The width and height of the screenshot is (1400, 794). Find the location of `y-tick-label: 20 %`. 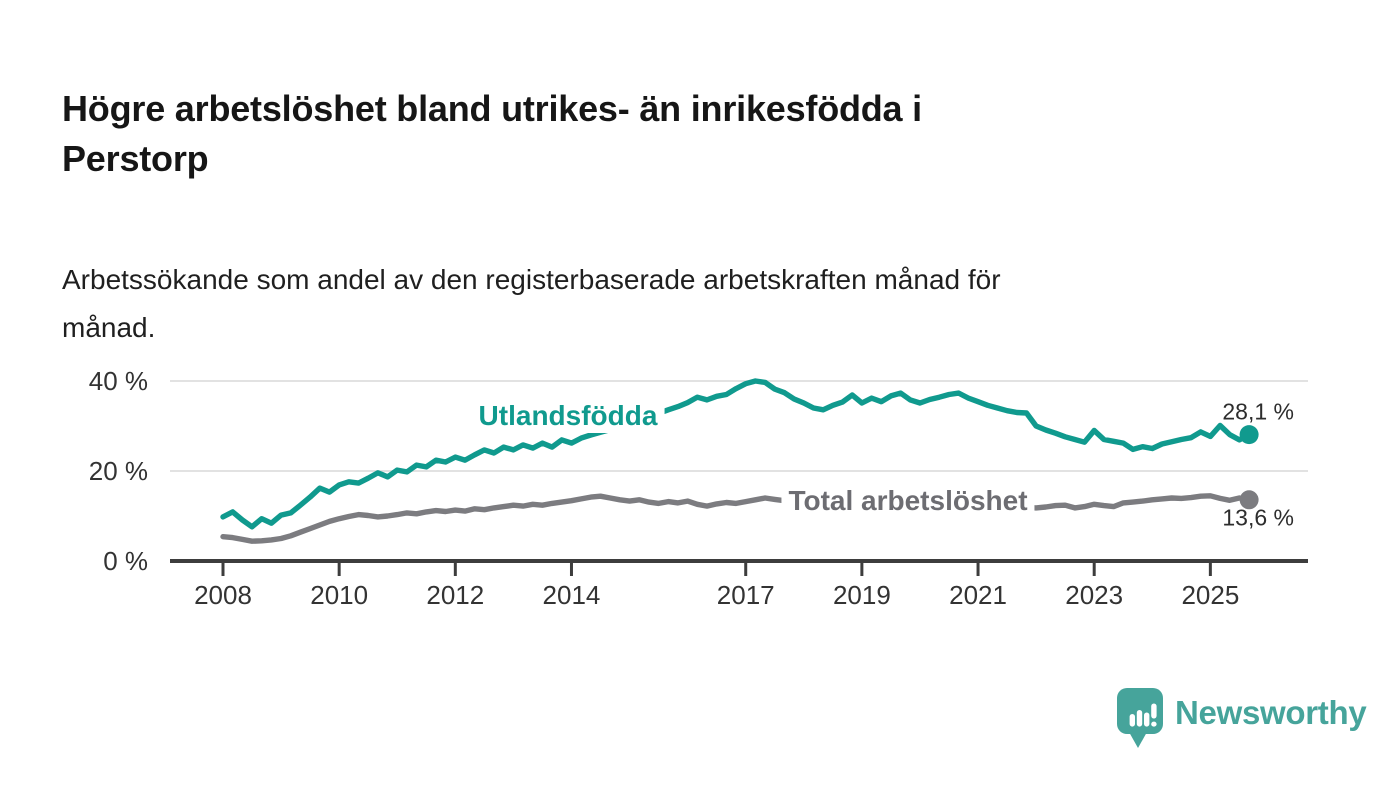

y-tick-label: 20 % is located at coordinates (118, 471).